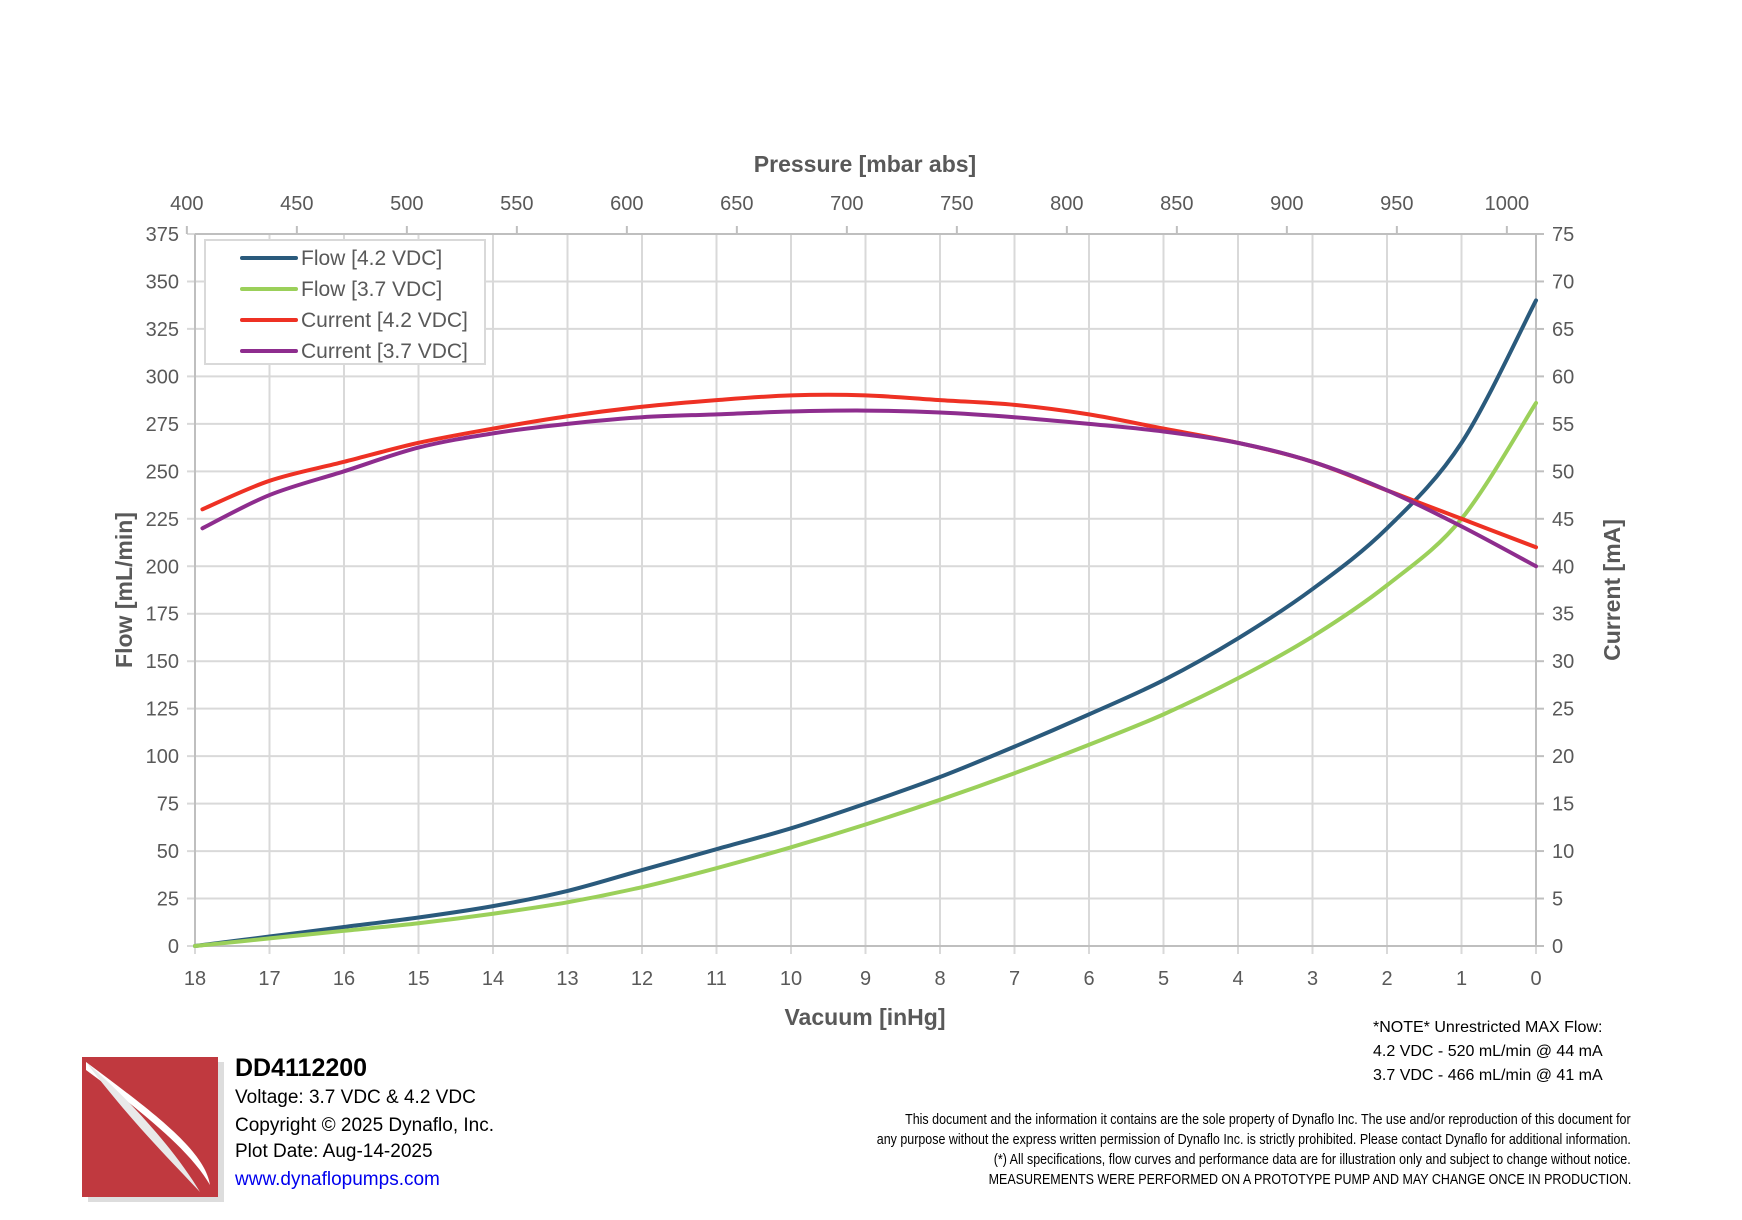 Image resolution: width=1742 pixels, height=1220 pixels. Describe the element at coordinates (162, 520) in the screenshot. I see `y-tick-label: 225` at that location.